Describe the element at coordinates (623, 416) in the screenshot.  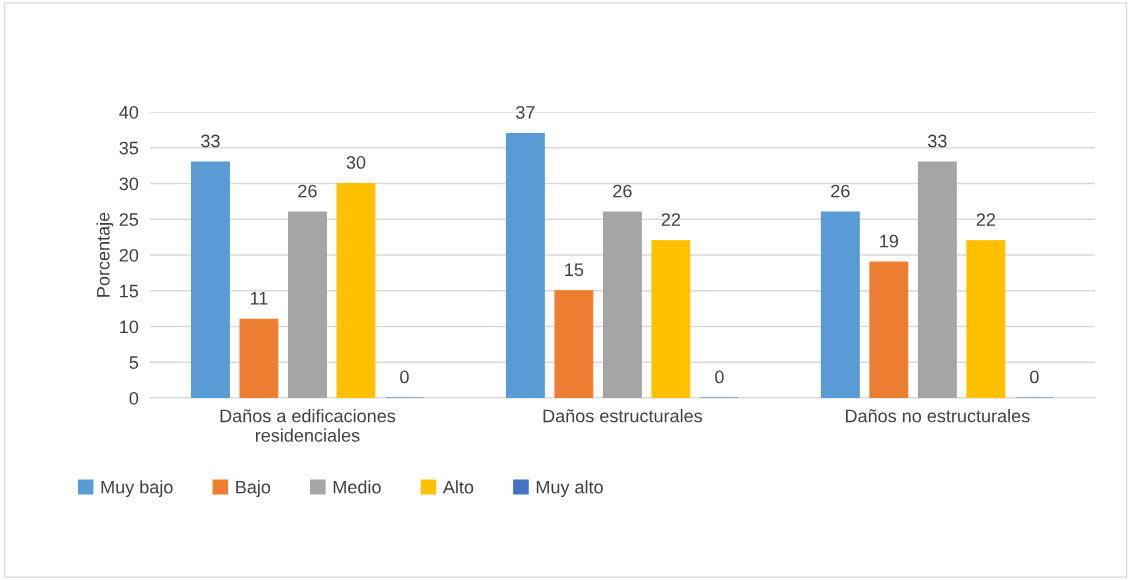
I see `x-tick-label: Daños estructurales` at that location.